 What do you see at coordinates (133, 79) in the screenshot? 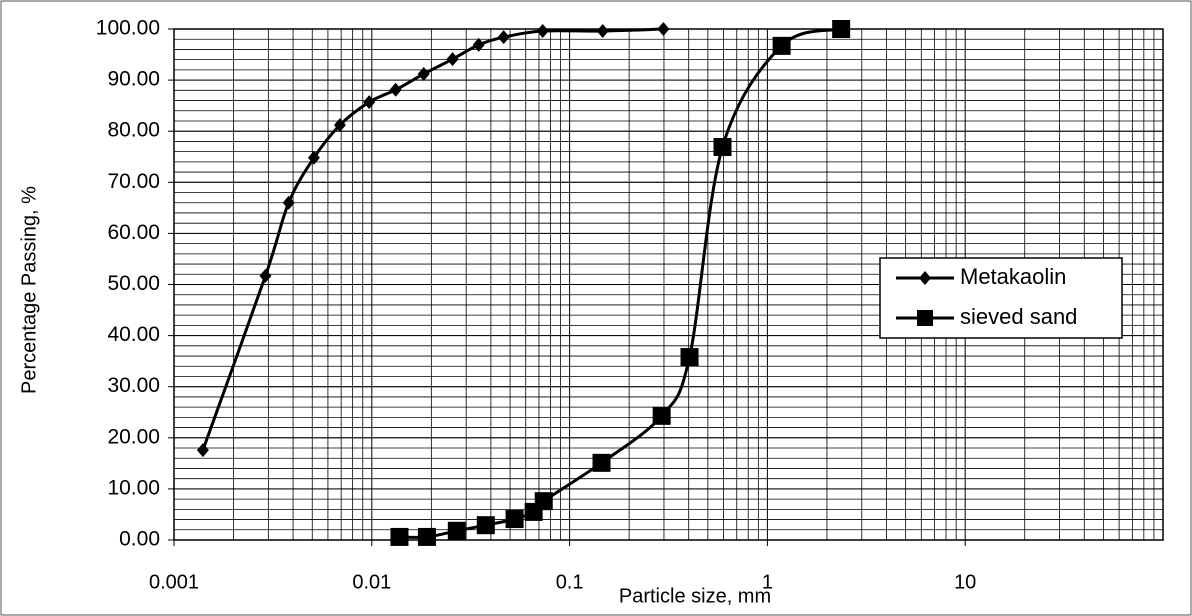
I see `y-tick-label: 90.00` at bounding box center [133, 79].